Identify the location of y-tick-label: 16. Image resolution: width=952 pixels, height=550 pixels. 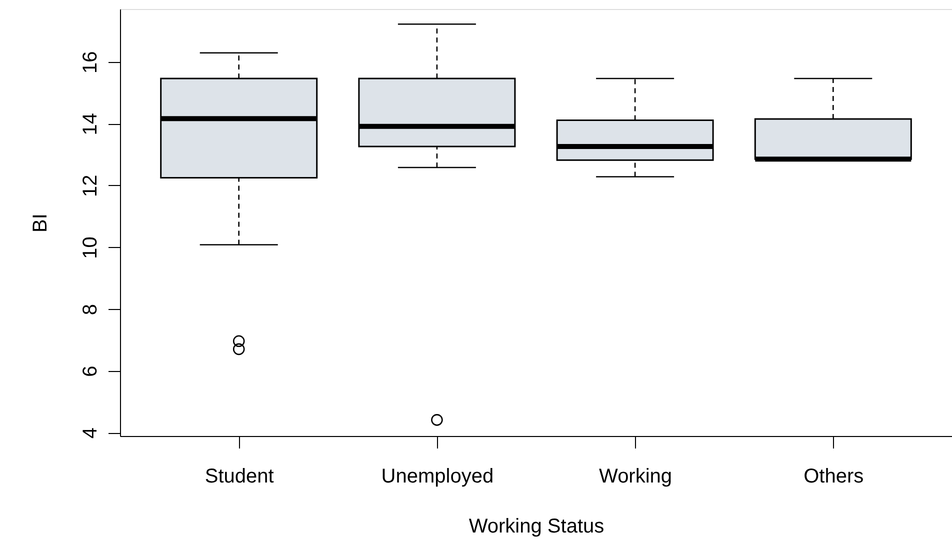
(91, 62).